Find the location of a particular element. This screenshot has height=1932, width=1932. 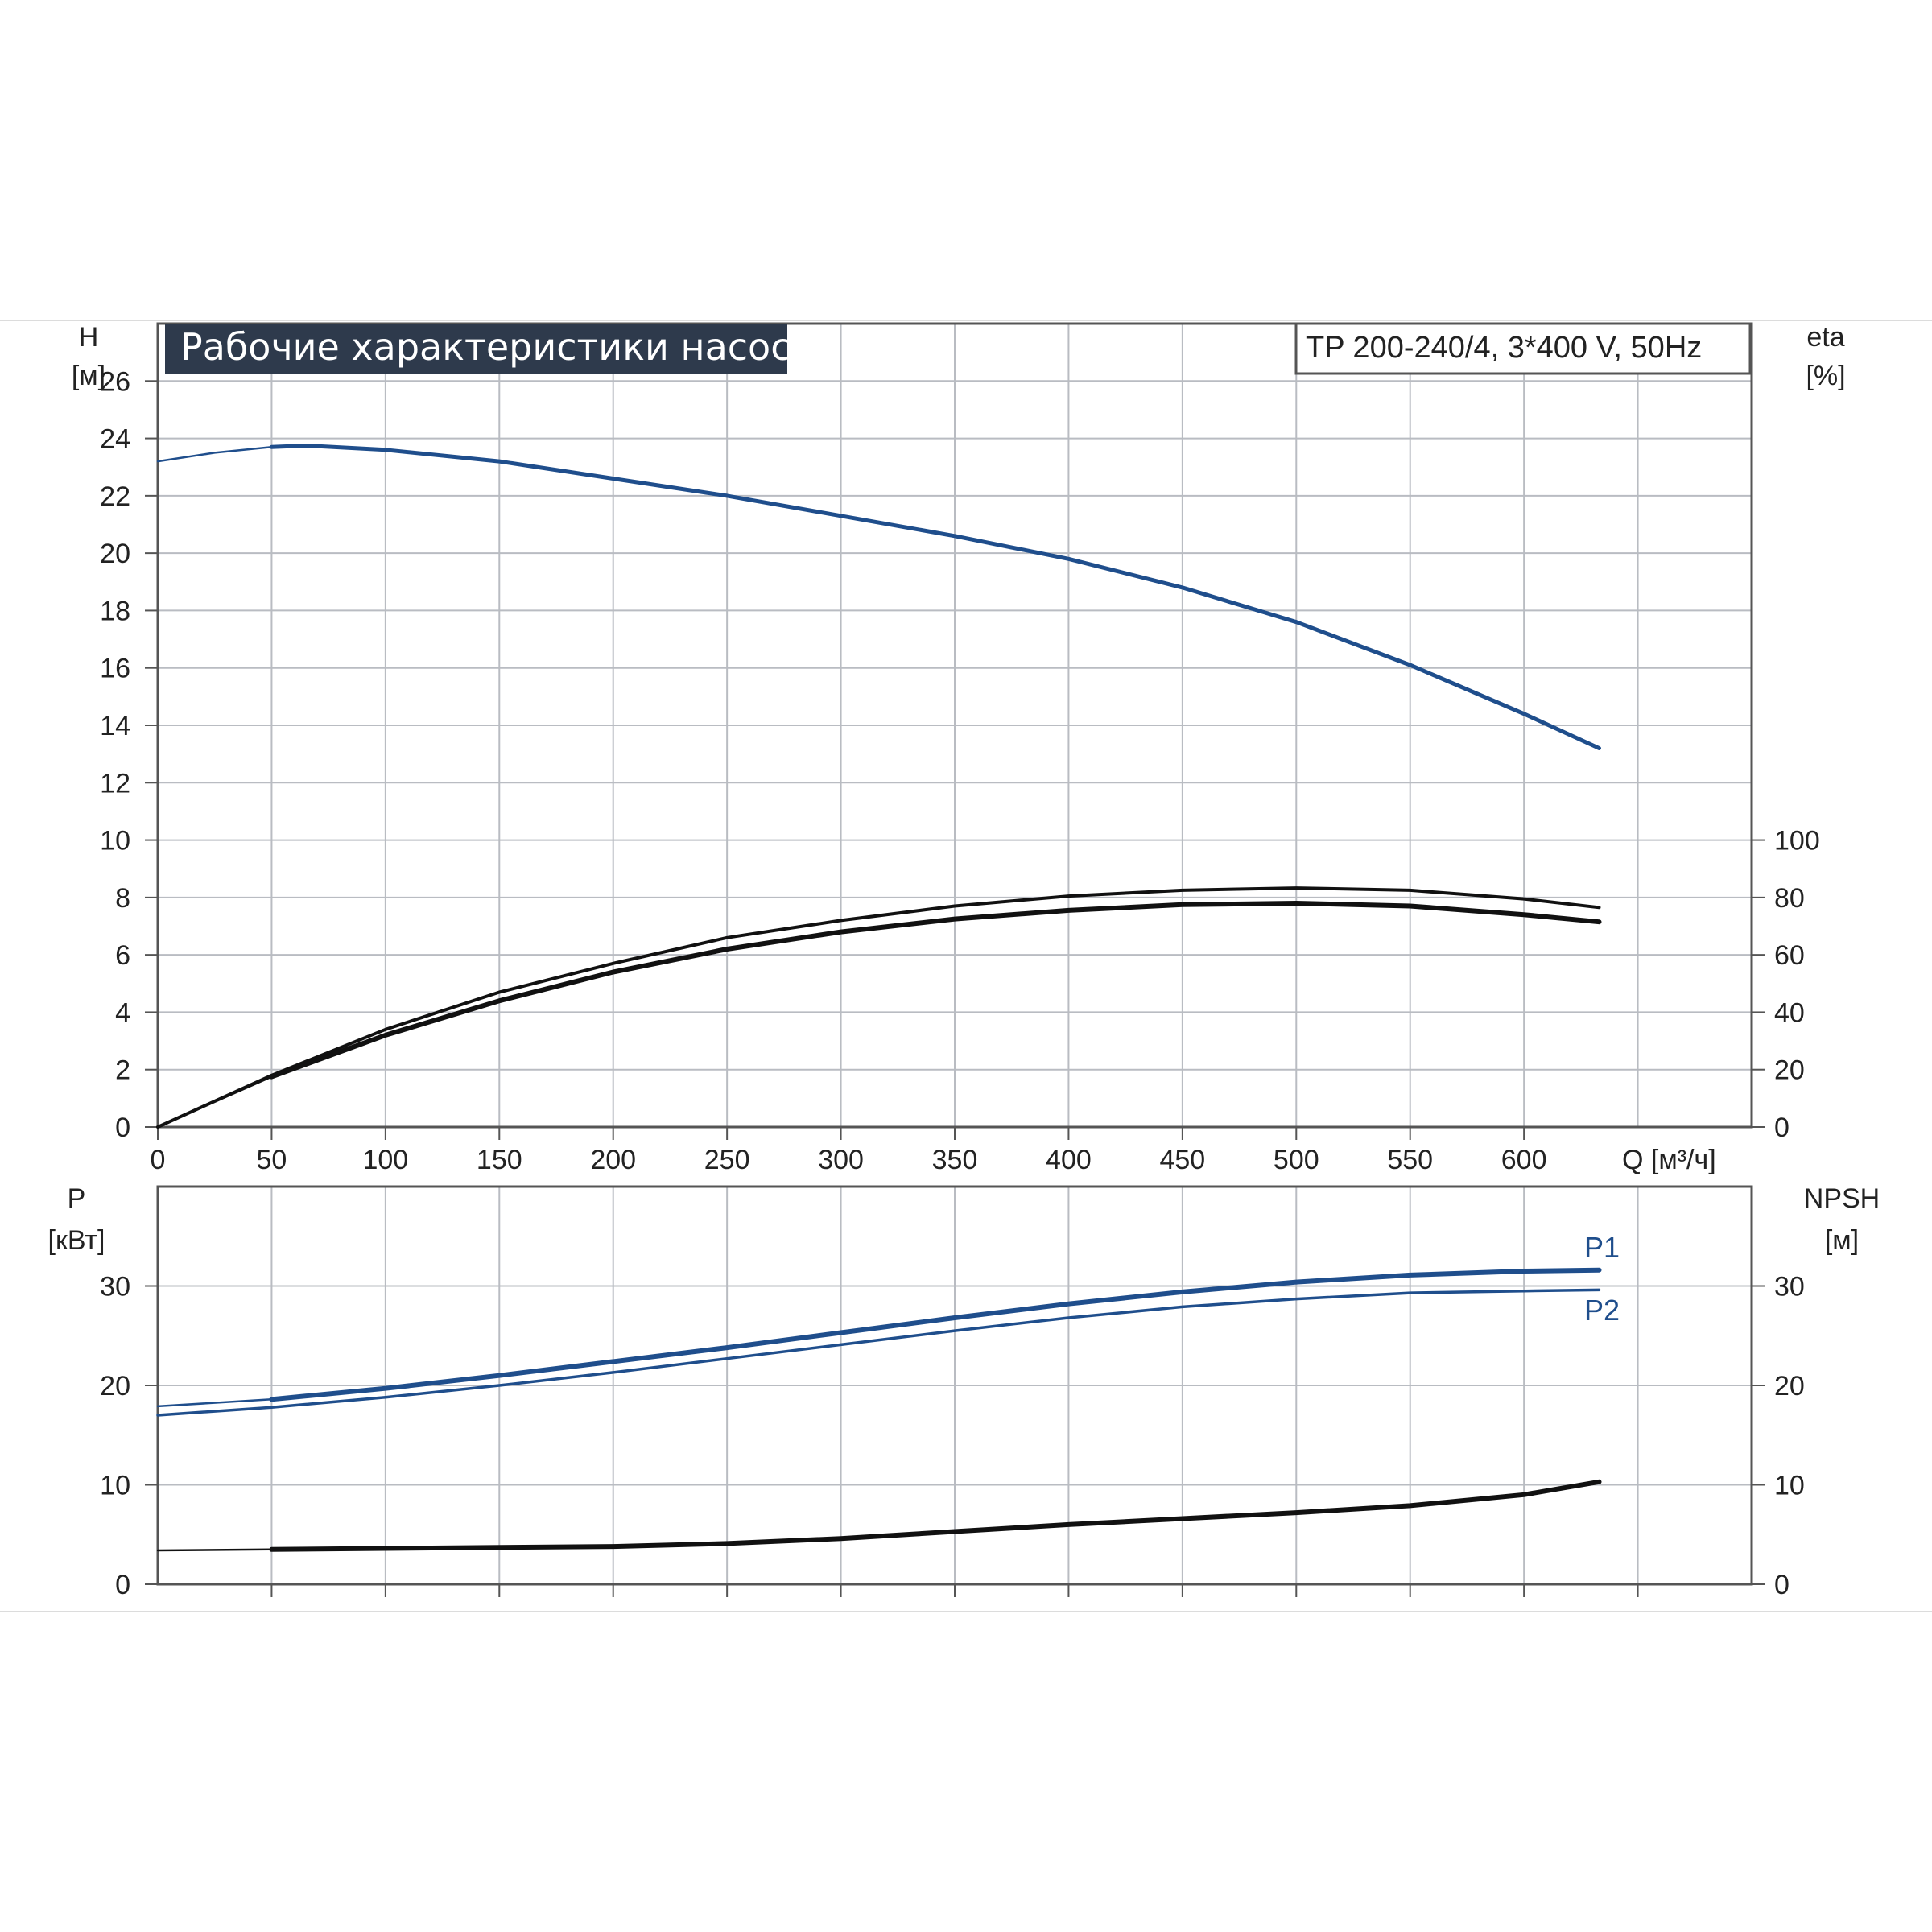

x-axis-tick-label: 450 is located at coordinates (1182, 1160).